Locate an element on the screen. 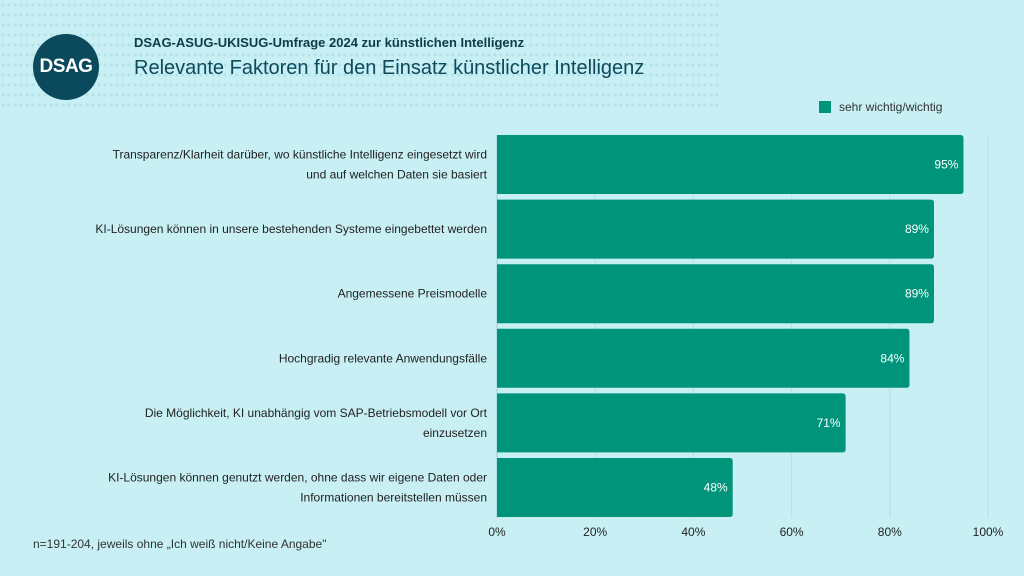 The height and width of the screenshot is (576, 1024). legend: sehr wichtig/wichtig is located at coordinates (880, 107).